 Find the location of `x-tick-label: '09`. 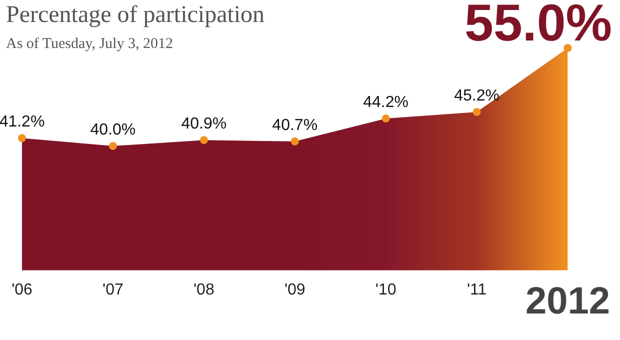

x-tick-label: '09 is located at coordinates (295, 289).